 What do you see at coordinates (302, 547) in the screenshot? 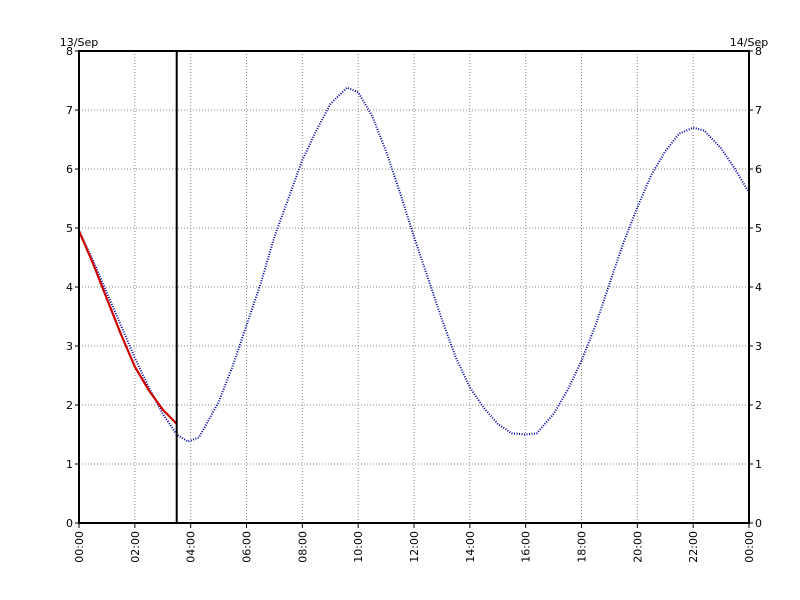
I see `x-tick-label: 08:00` at bounding box center [302, 547].